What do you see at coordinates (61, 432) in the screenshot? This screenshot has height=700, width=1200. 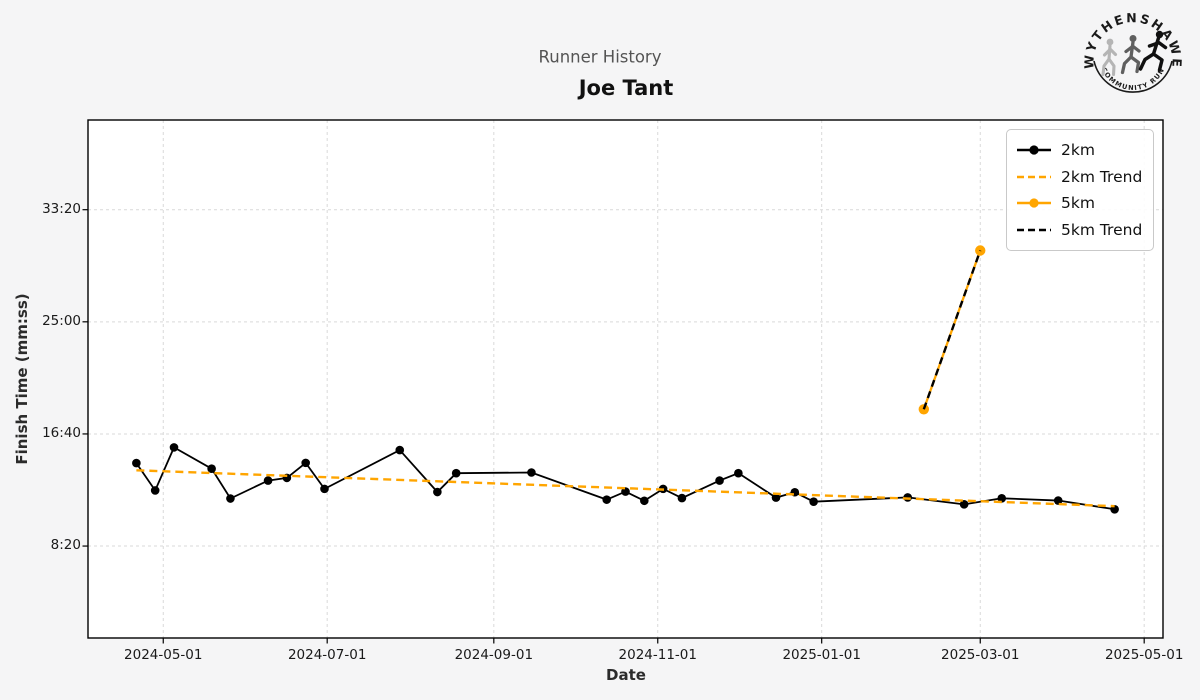 I see `y-tick-label: 16:40` at bounding box center [61, 432].